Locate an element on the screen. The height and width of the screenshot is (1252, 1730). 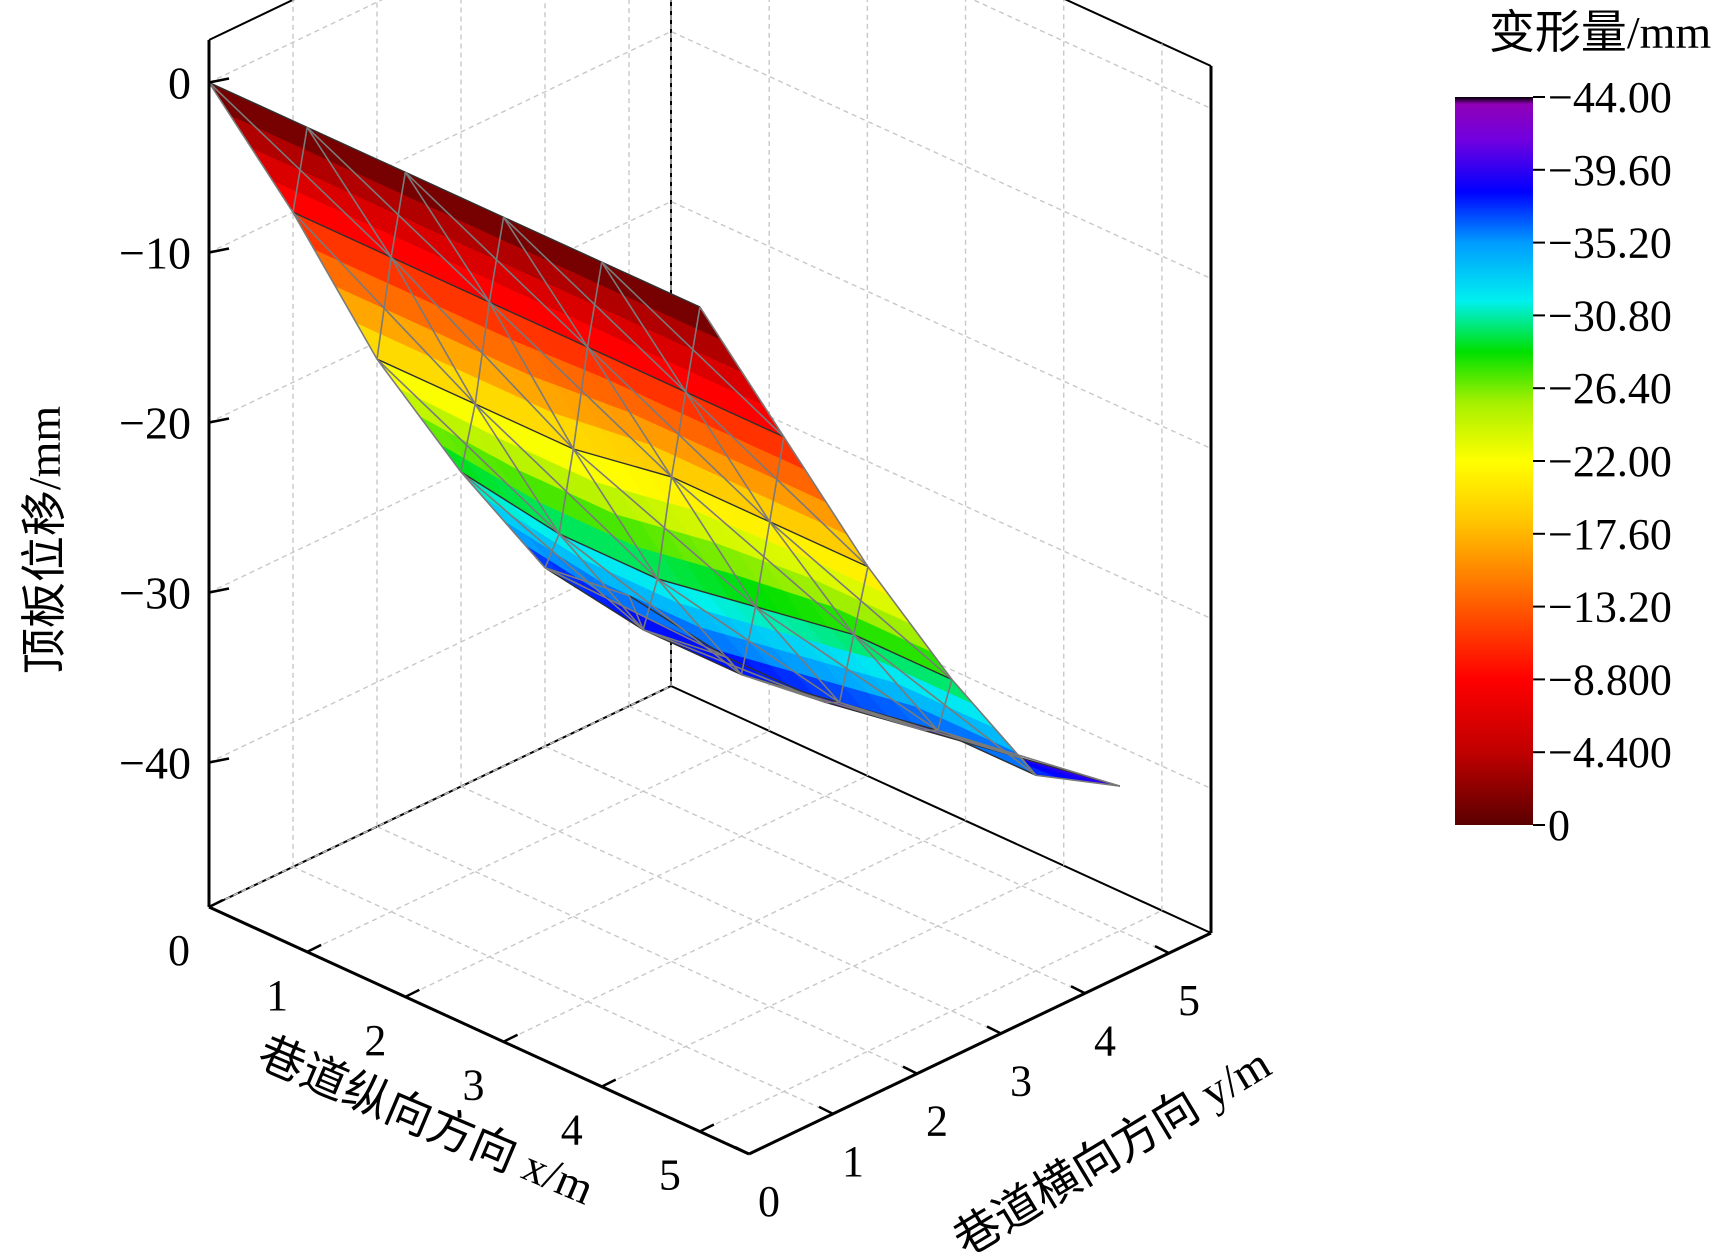
x-tick-label: 5 is located at coordinates (670, 1175).